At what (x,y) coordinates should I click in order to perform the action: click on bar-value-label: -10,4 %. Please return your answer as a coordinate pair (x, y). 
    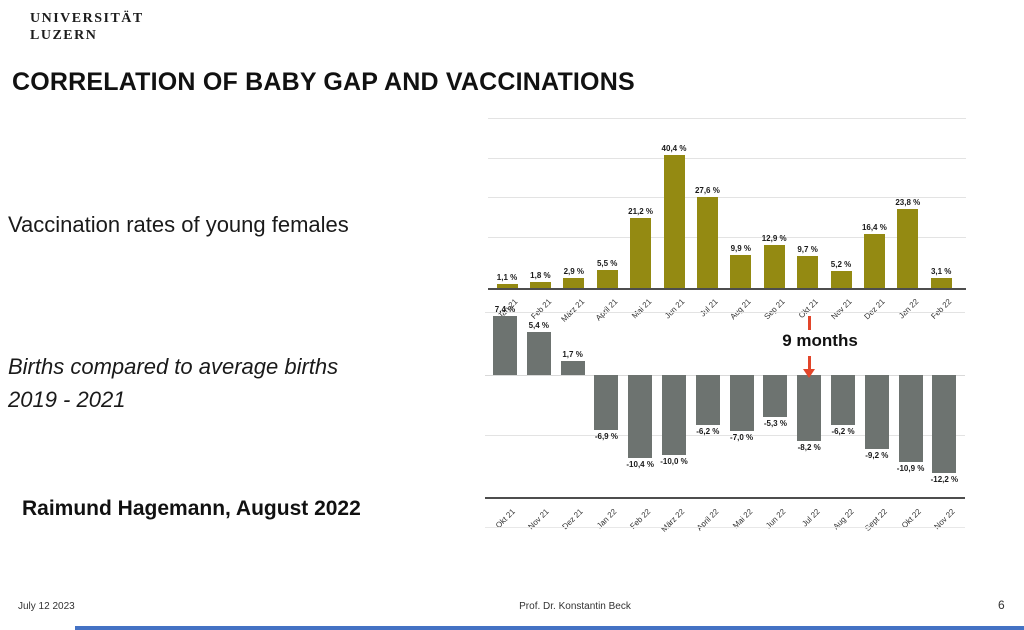
    Looking at the image, I should click on (640, 464).